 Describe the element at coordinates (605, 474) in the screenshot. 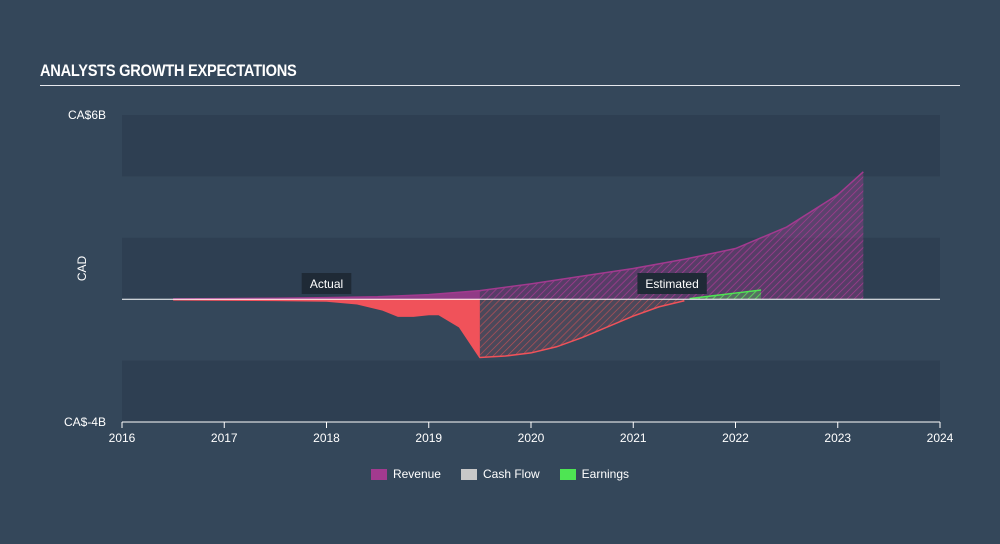

I see `legend-label-earnings: Earnings` at that location.